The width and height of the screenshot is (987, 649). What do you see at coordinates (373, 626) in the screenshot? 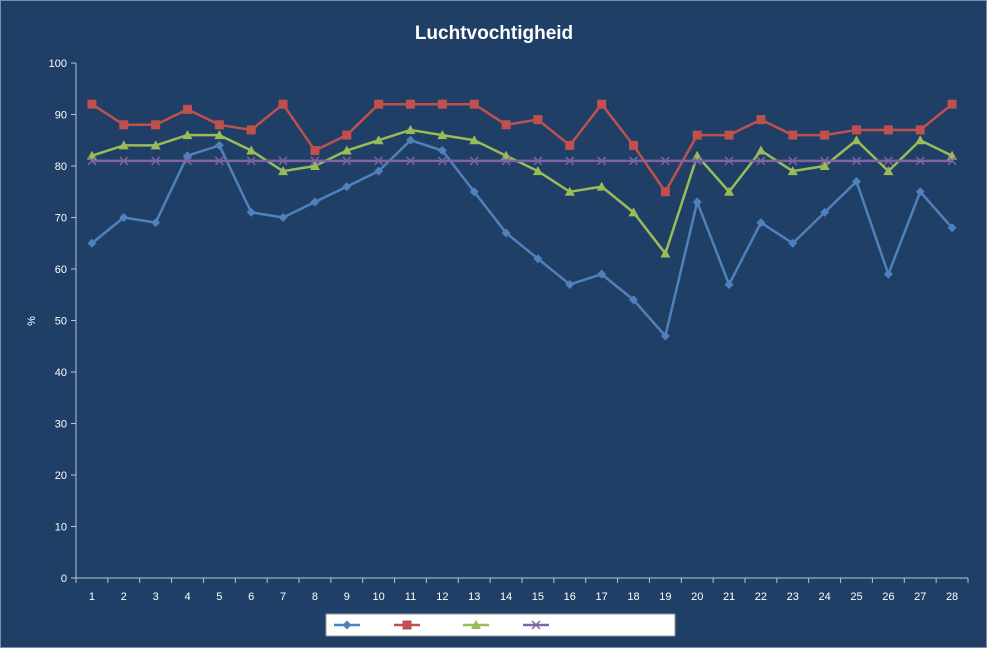
I see `legend-label: min` at bounding box center [373, 626].